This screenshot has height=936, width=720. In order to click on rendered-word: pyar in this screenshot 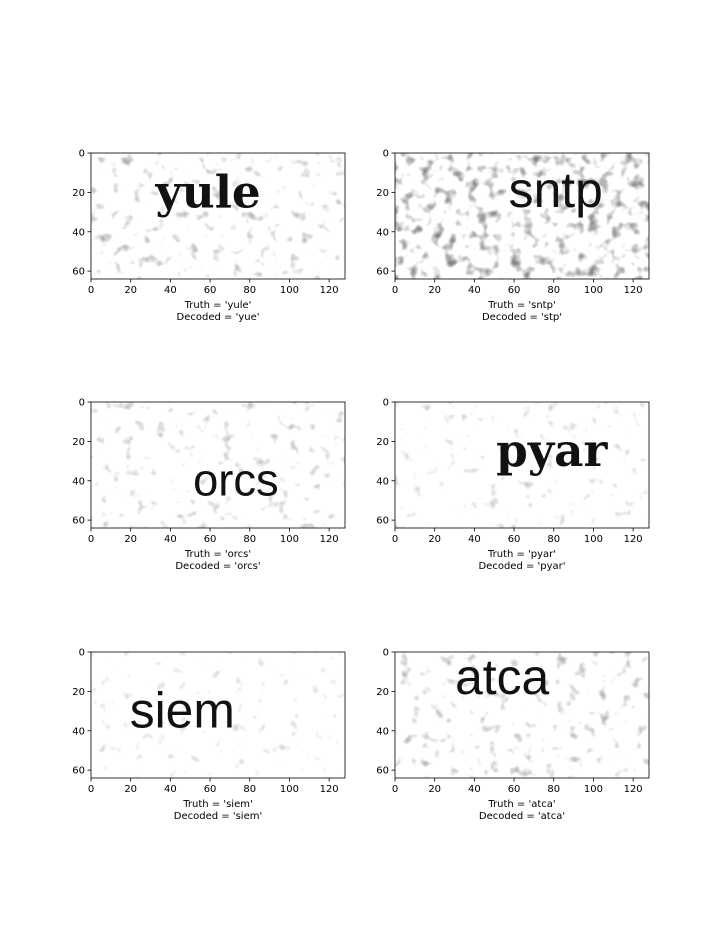, I will do `click(552, 450)`.